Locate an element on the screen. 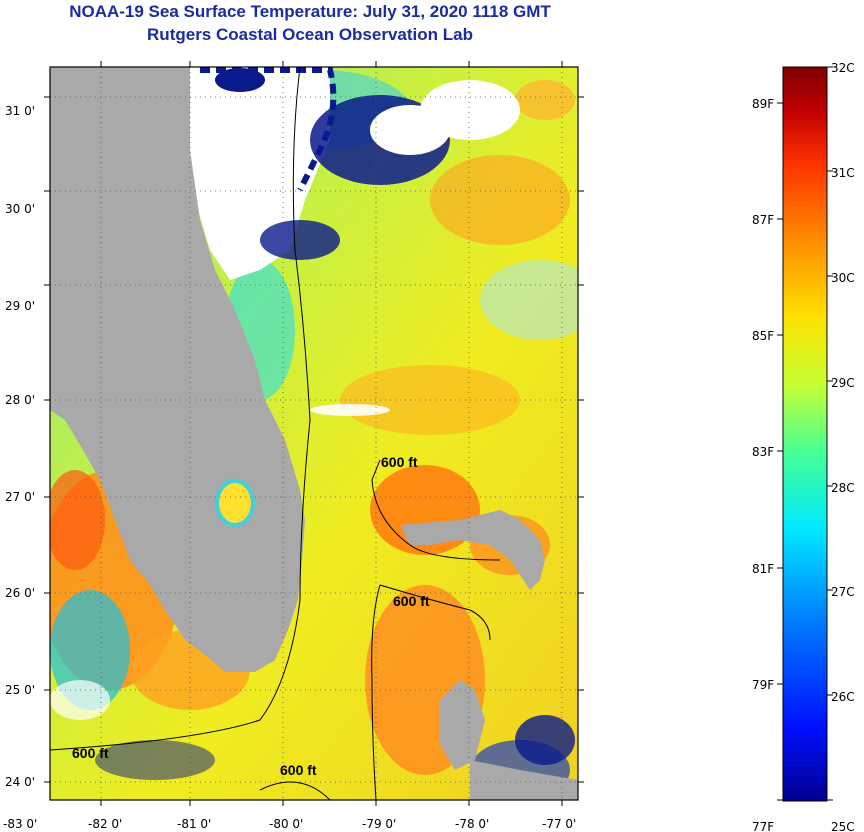 The image size is (864, 832). lat-tick-label: 31 0' is located at coordinates (20, 111).